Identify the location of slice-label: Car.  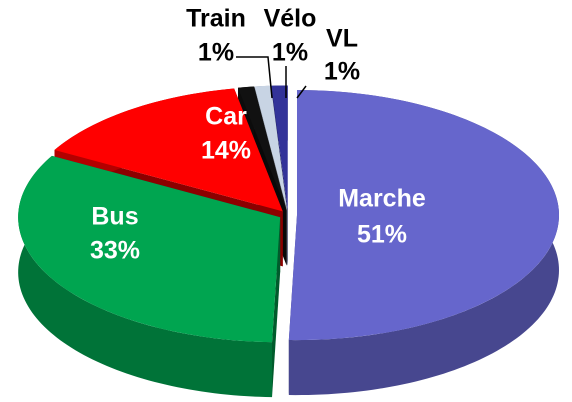
(226, 117).